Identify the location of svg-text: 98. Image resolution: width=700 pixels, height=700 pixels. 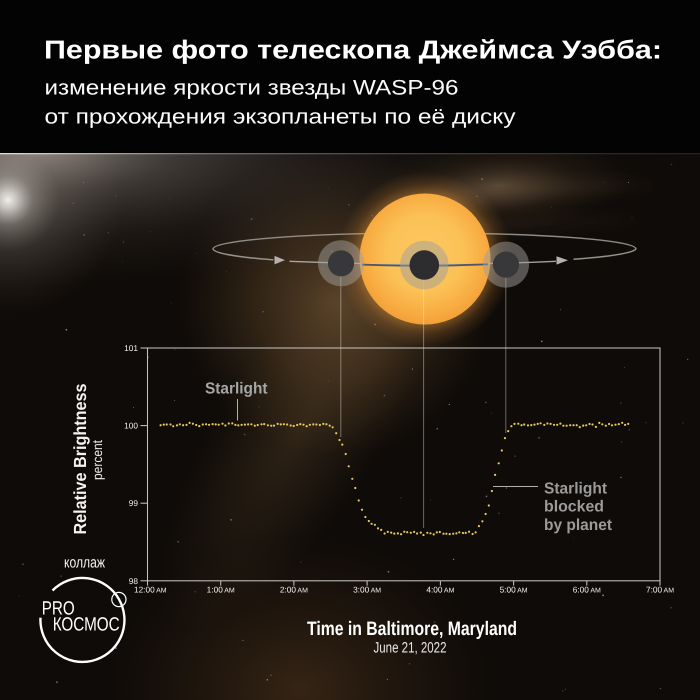
(134, 581).